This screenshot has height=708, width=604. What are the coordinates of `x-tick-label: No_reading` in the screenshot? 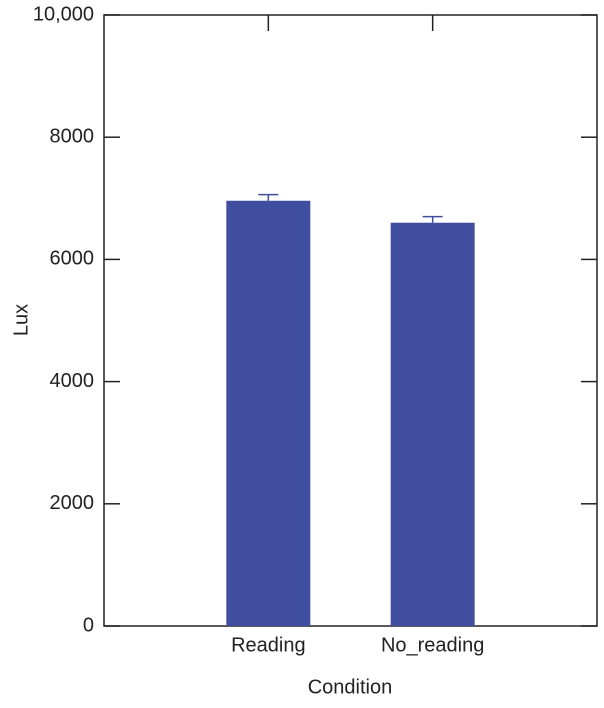 It's located at (432, 645).